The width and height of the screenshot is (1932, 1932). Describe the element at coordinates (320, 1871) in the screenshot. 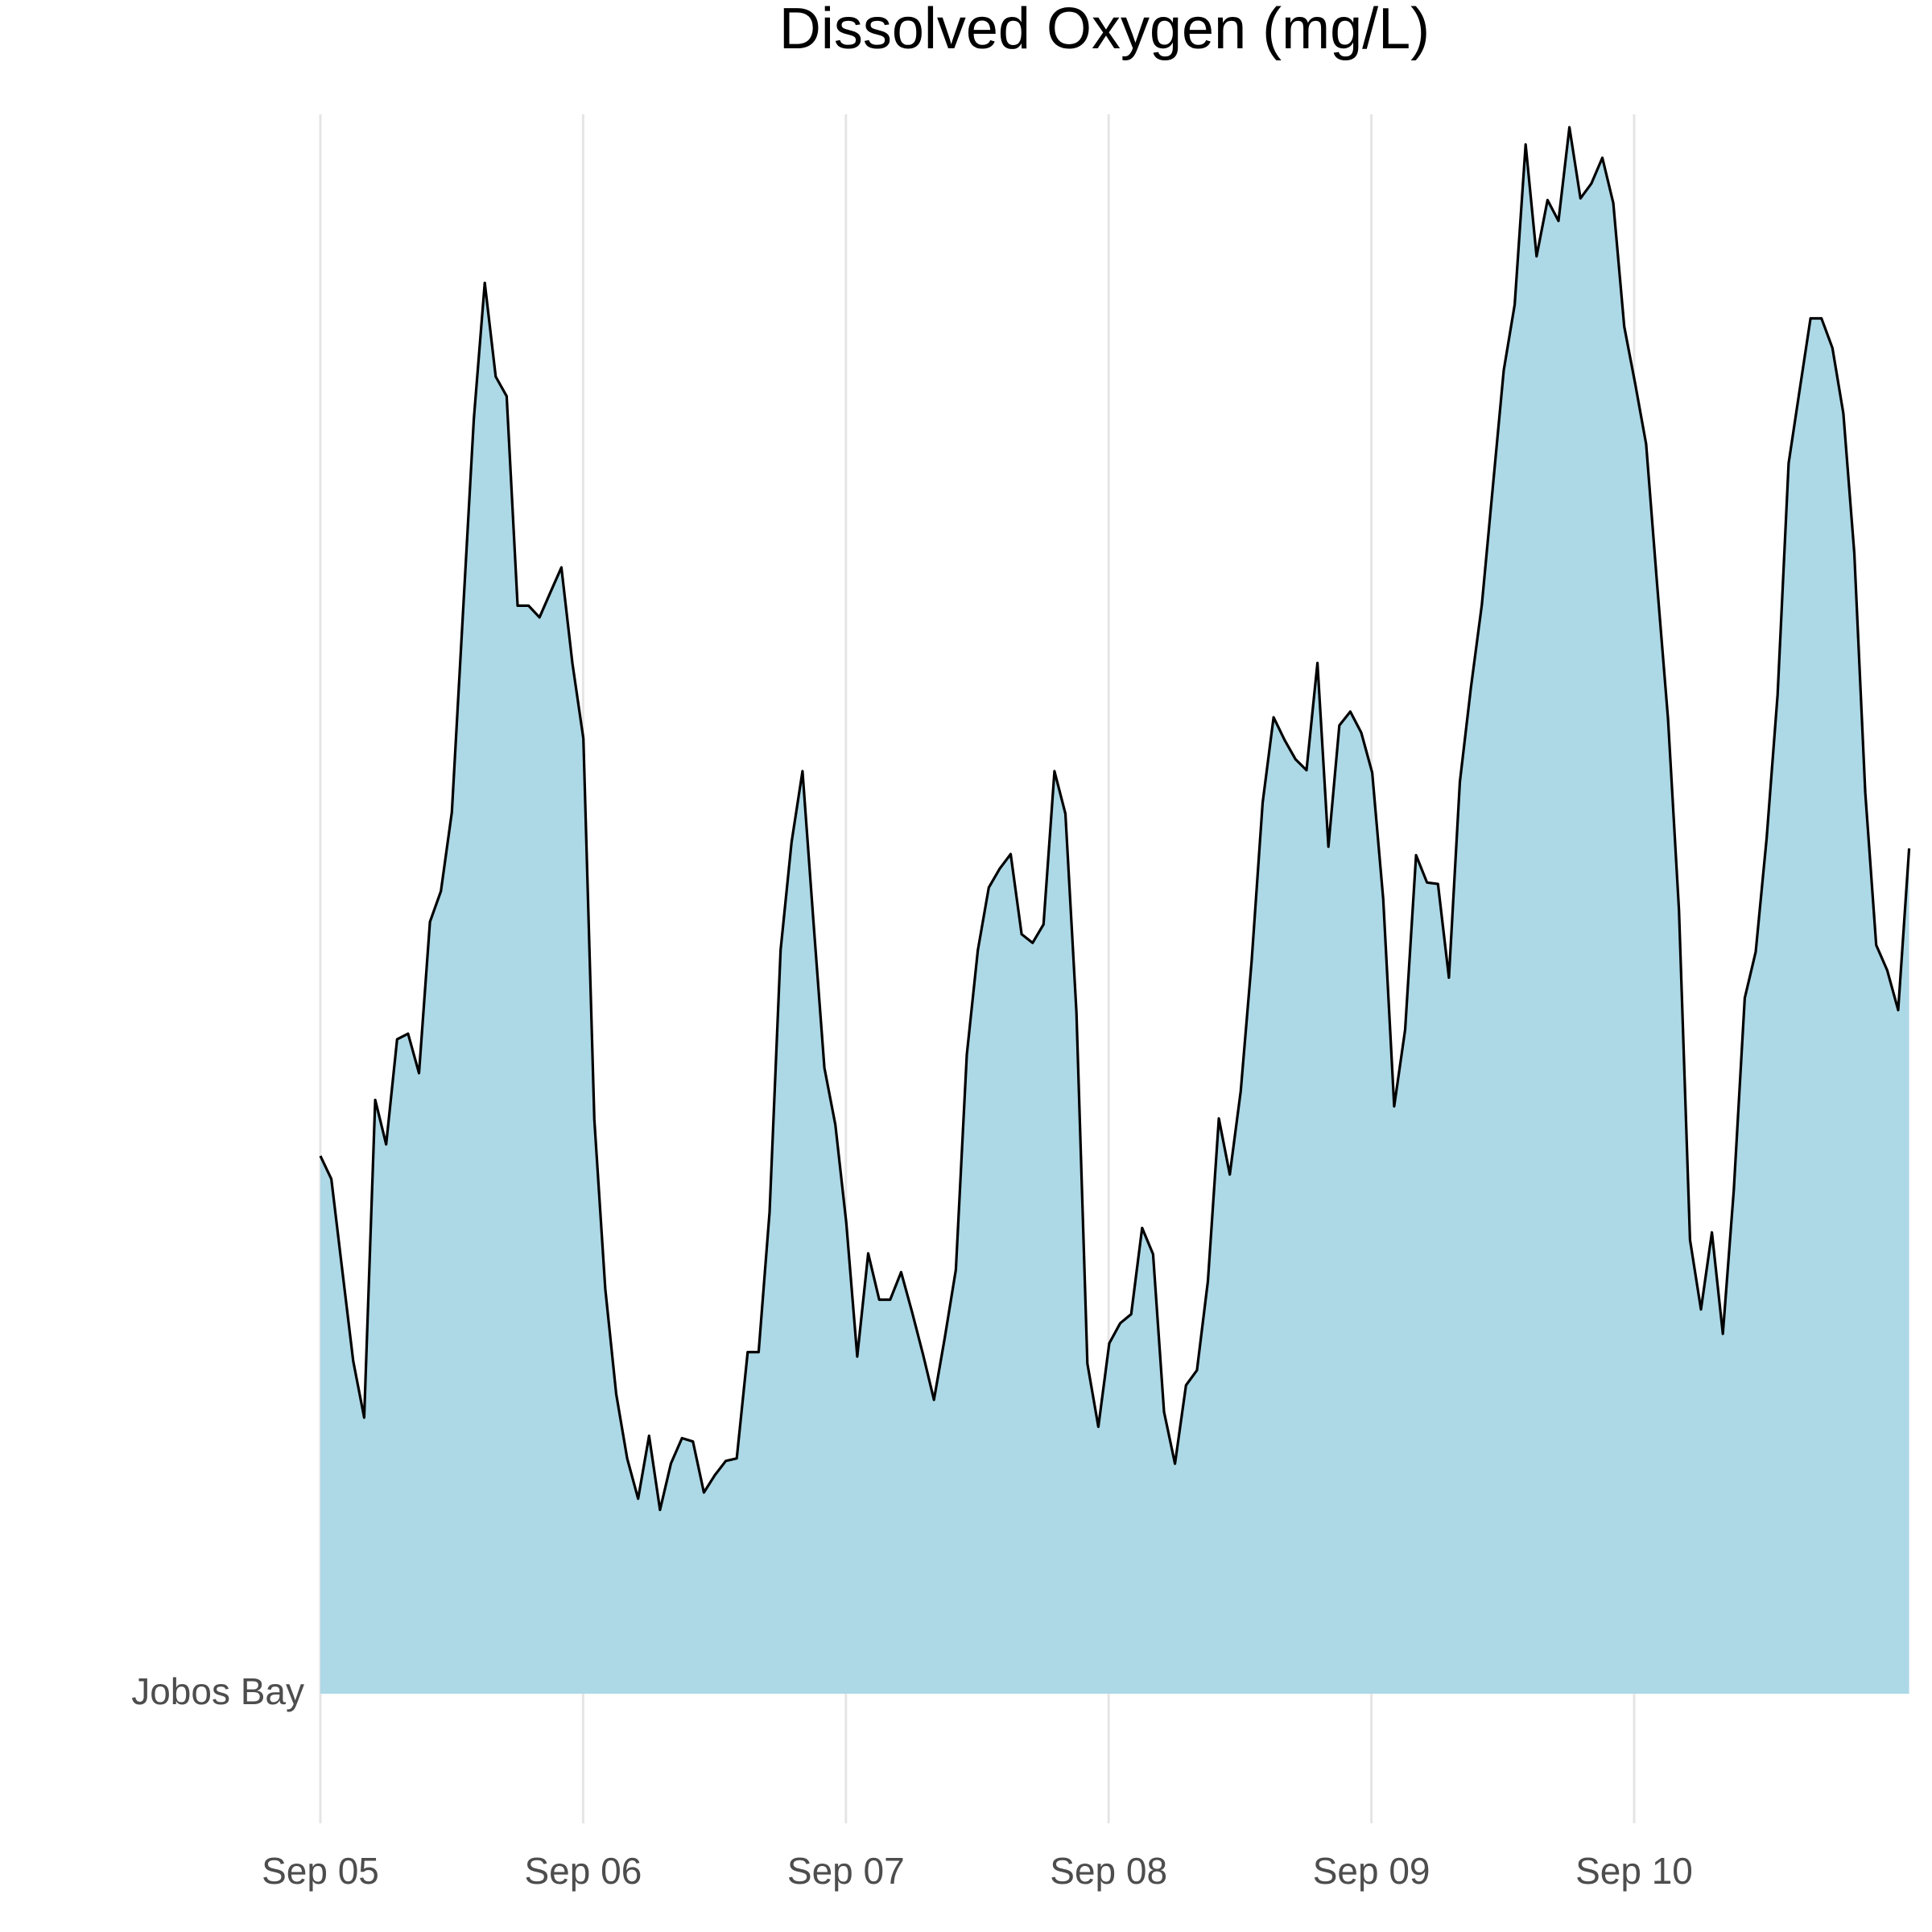

I see `x-tick-label: Sep 05` at that location.